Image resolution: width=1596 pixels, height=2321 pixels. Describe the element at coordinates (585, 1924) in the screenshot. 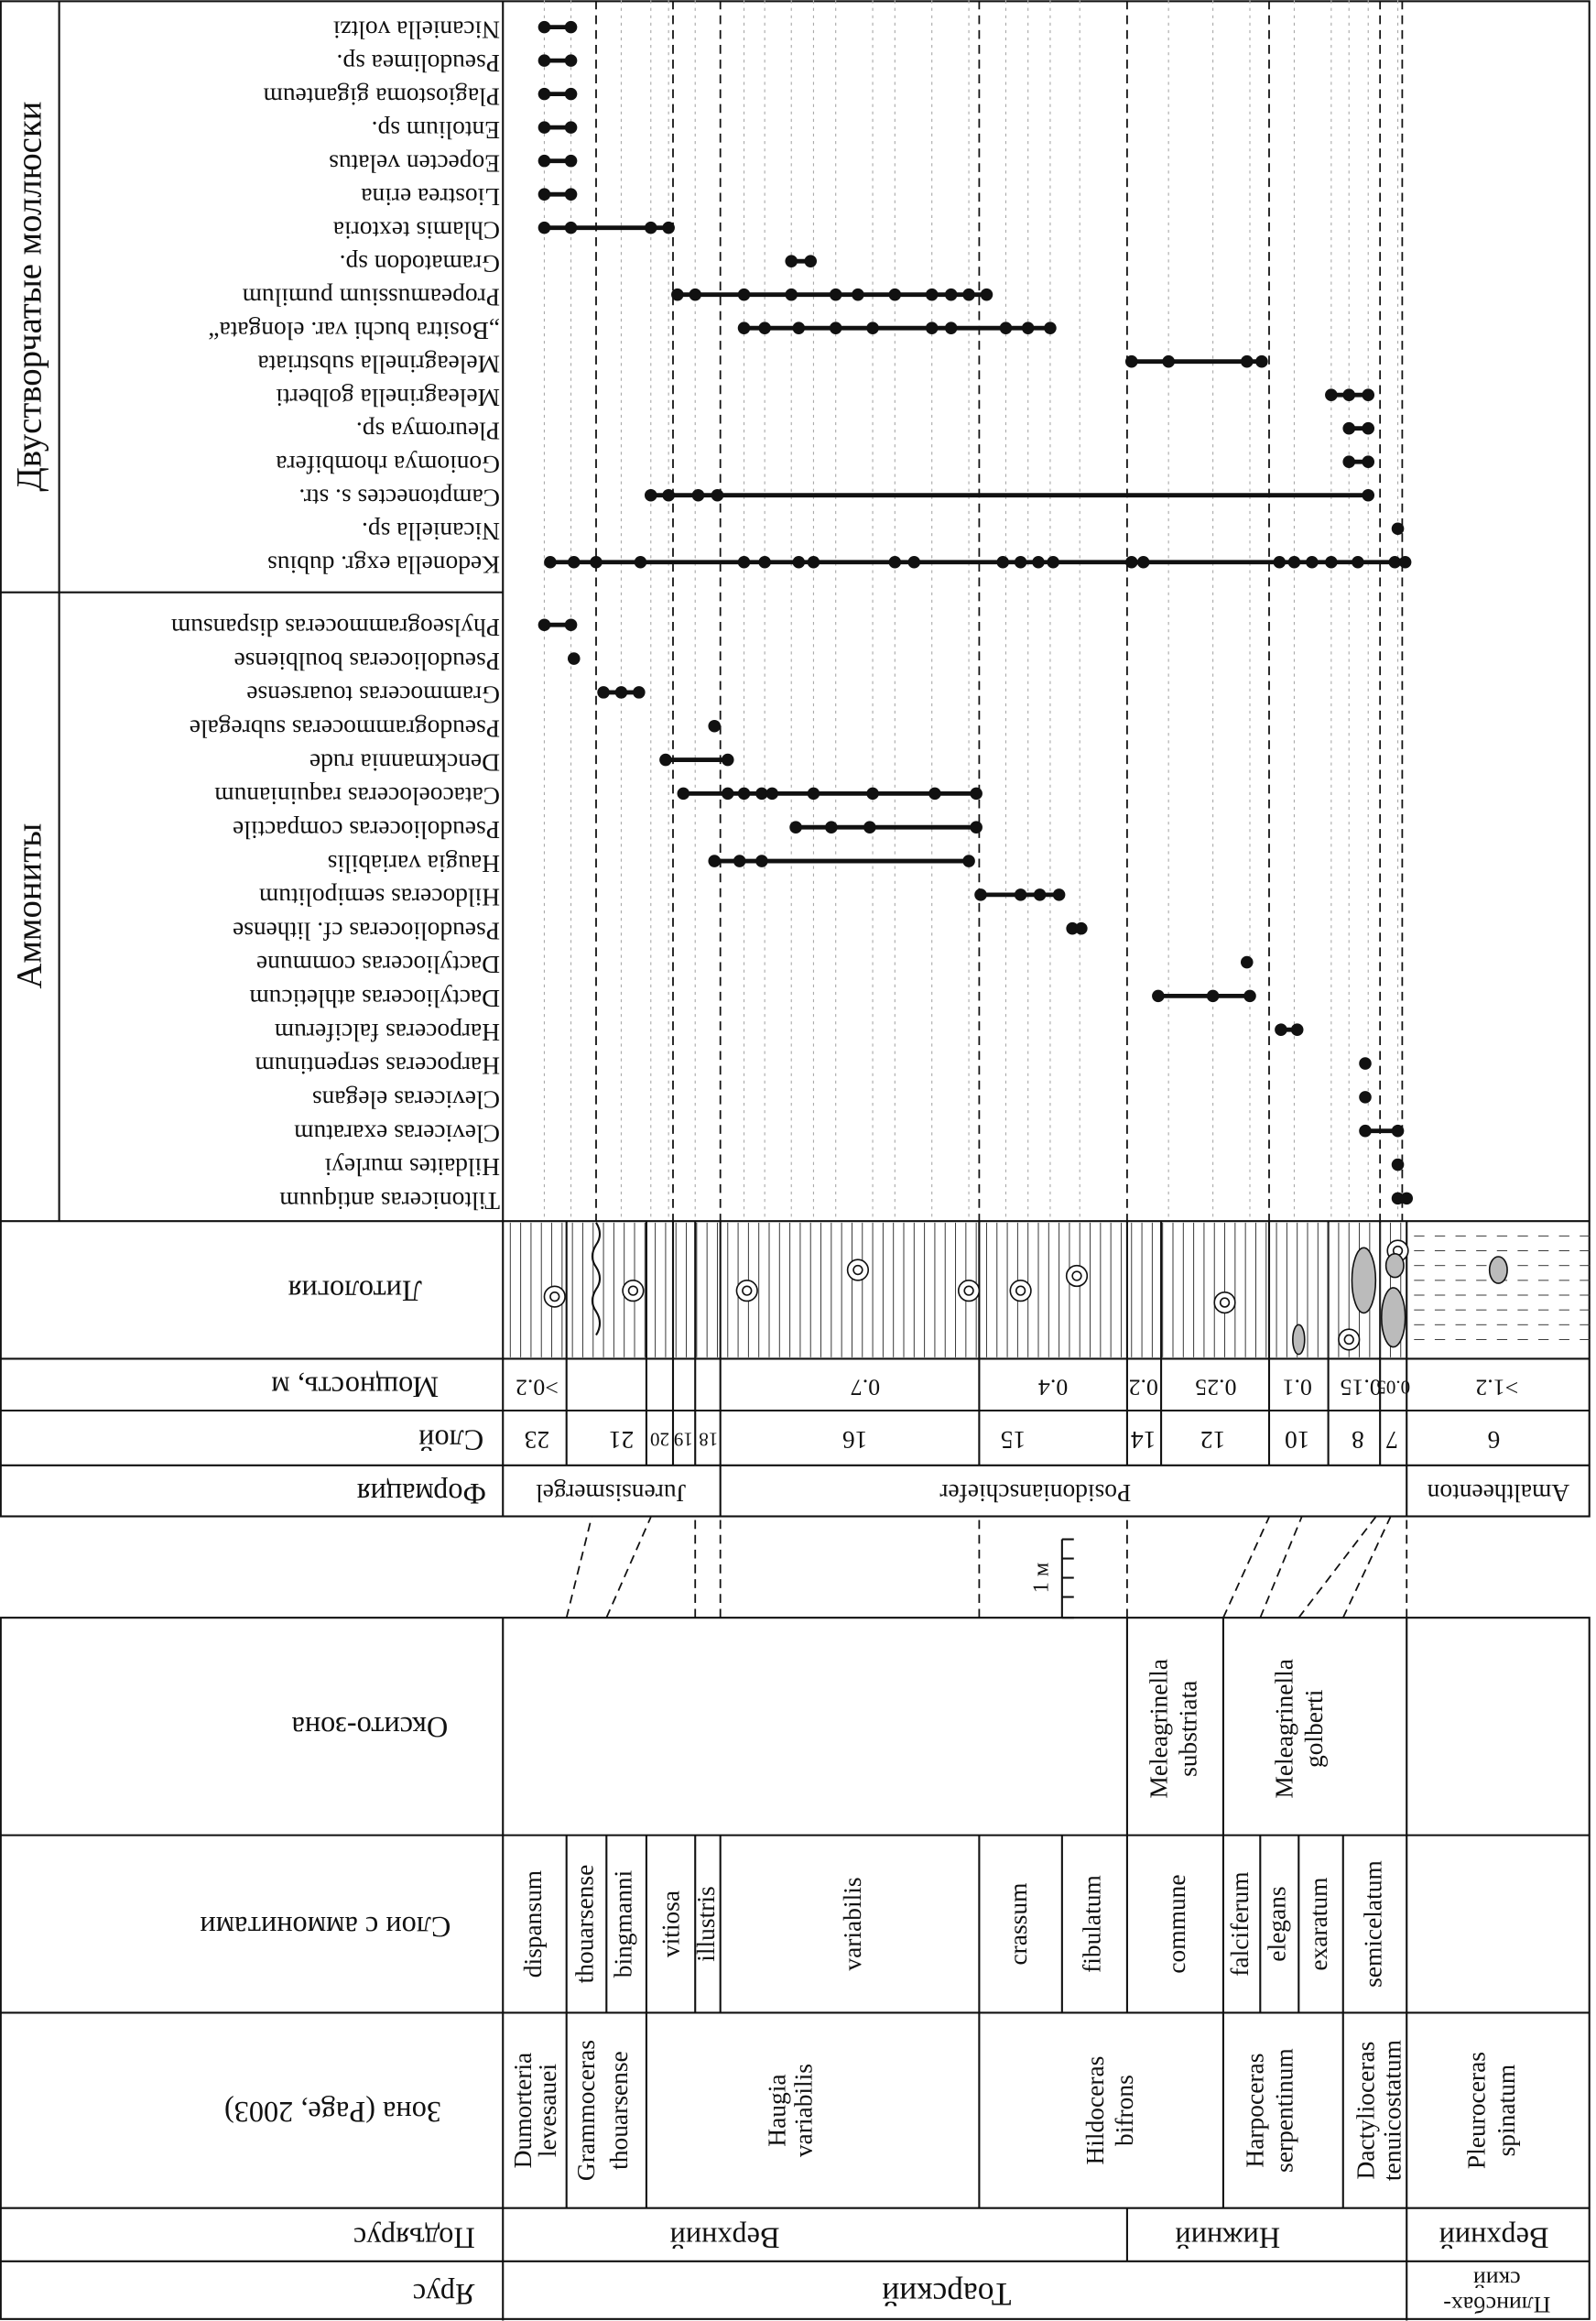

I see `ammonite-bed: thouarsense` at that location.